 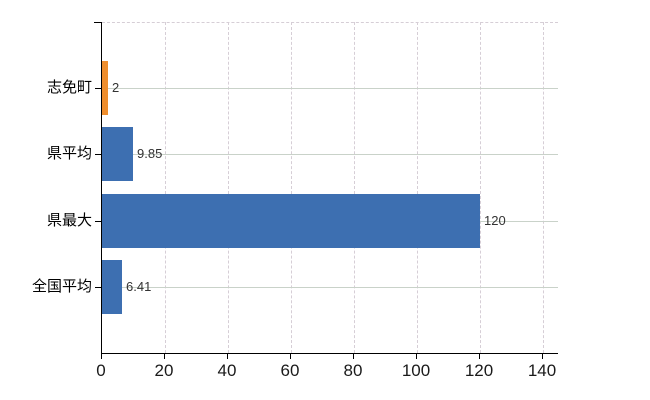 I want to click on x-tick-label: 0, so click(x=101, y=370).